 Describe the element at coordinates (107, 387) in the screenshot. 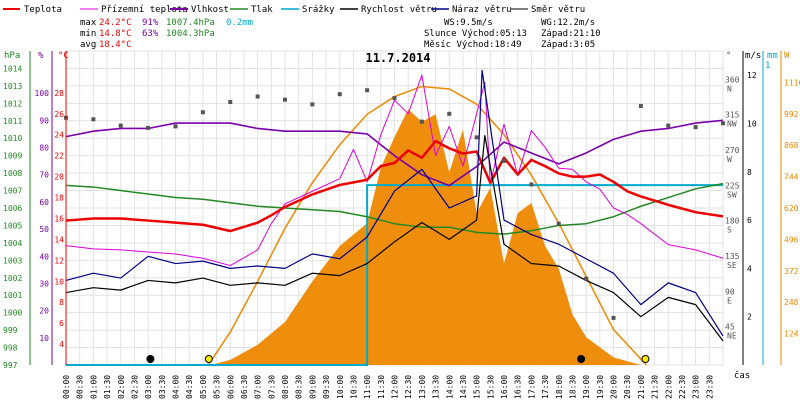

I see `x-tick-label: 01:30` at that location.